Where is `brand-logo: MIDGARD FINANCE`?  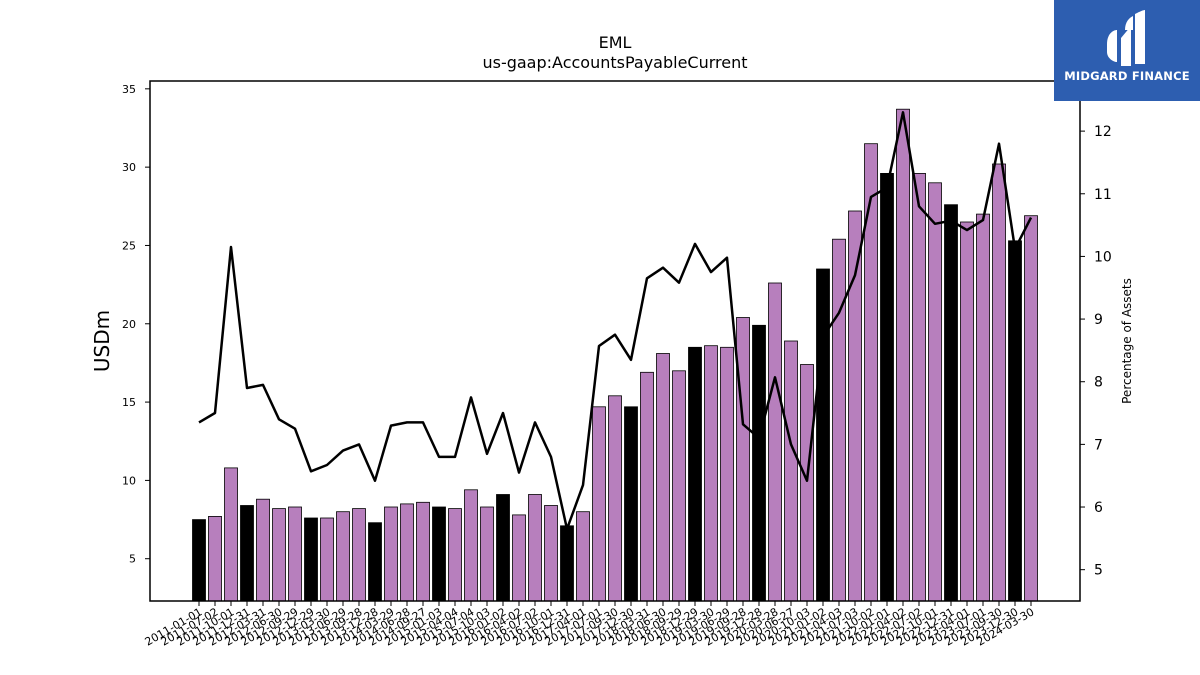 brand-logo: MIDGARD FINANCE is located at coordinates (1127, 50).